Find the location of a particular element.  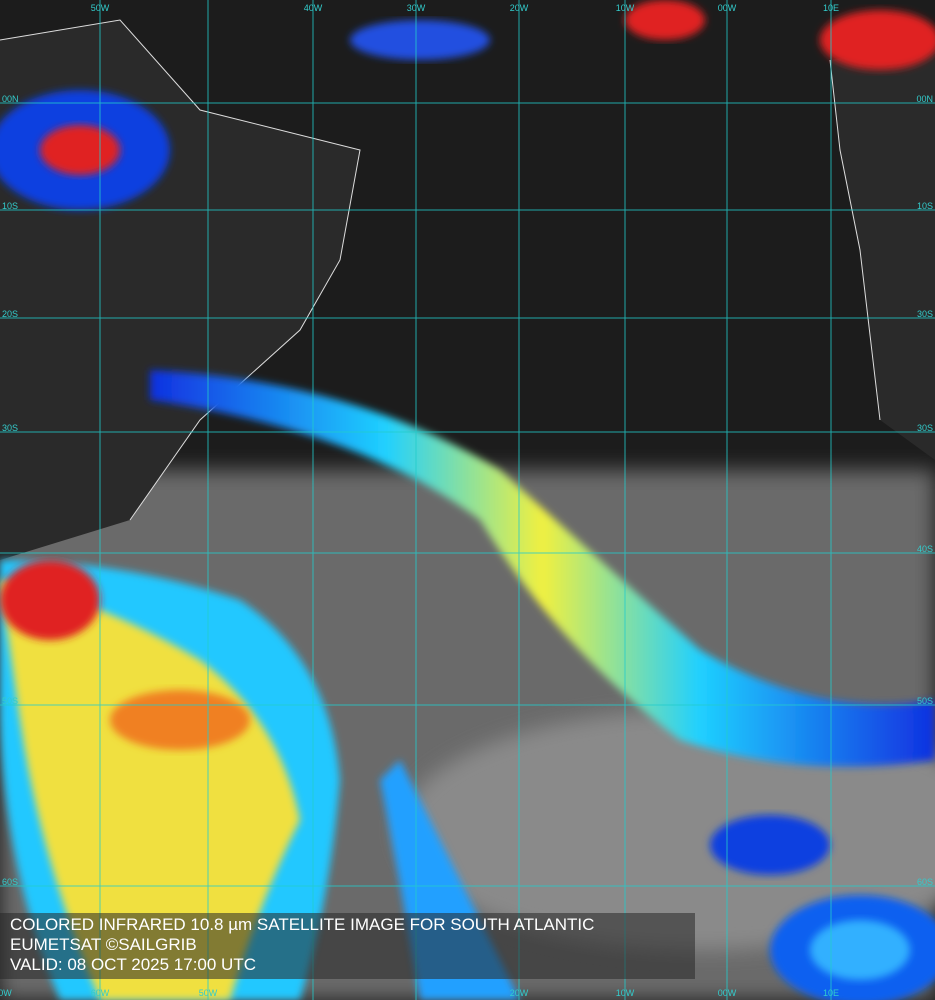

lon-label: 40W is located at coordinates (313, 8).